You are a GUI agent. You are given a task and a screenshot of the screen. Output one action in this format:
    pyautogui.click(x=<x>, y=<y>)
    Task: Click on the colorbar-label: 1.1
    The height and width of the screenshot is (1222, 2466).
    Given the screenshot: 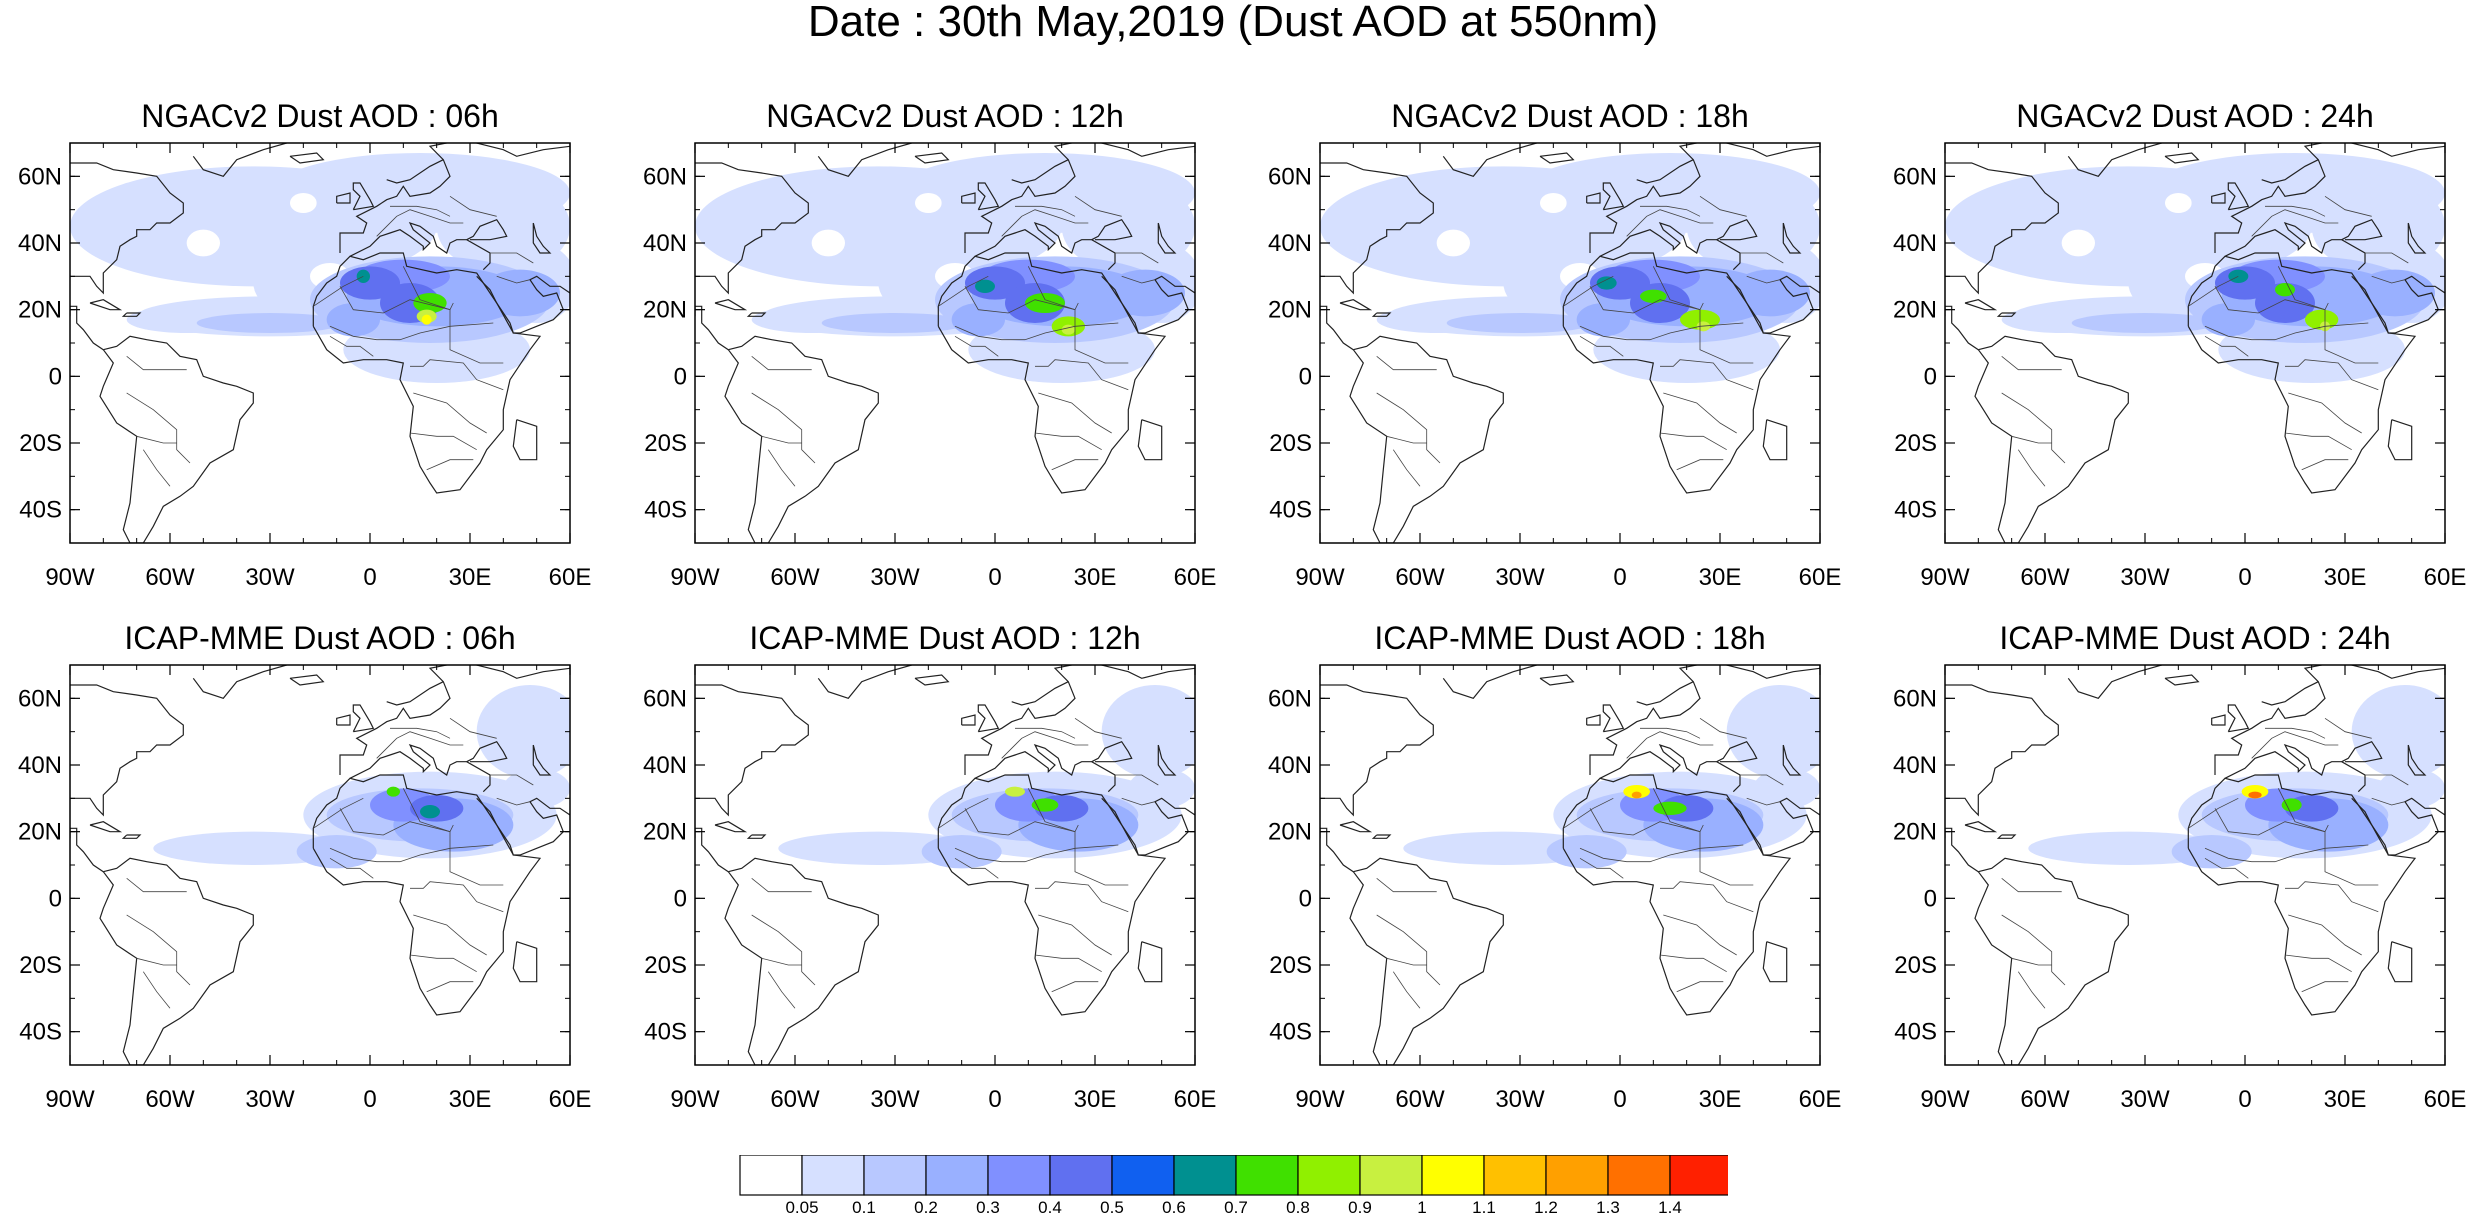 What is the action you would take?
    pyautogui.click(x=1484, y=1206)
    